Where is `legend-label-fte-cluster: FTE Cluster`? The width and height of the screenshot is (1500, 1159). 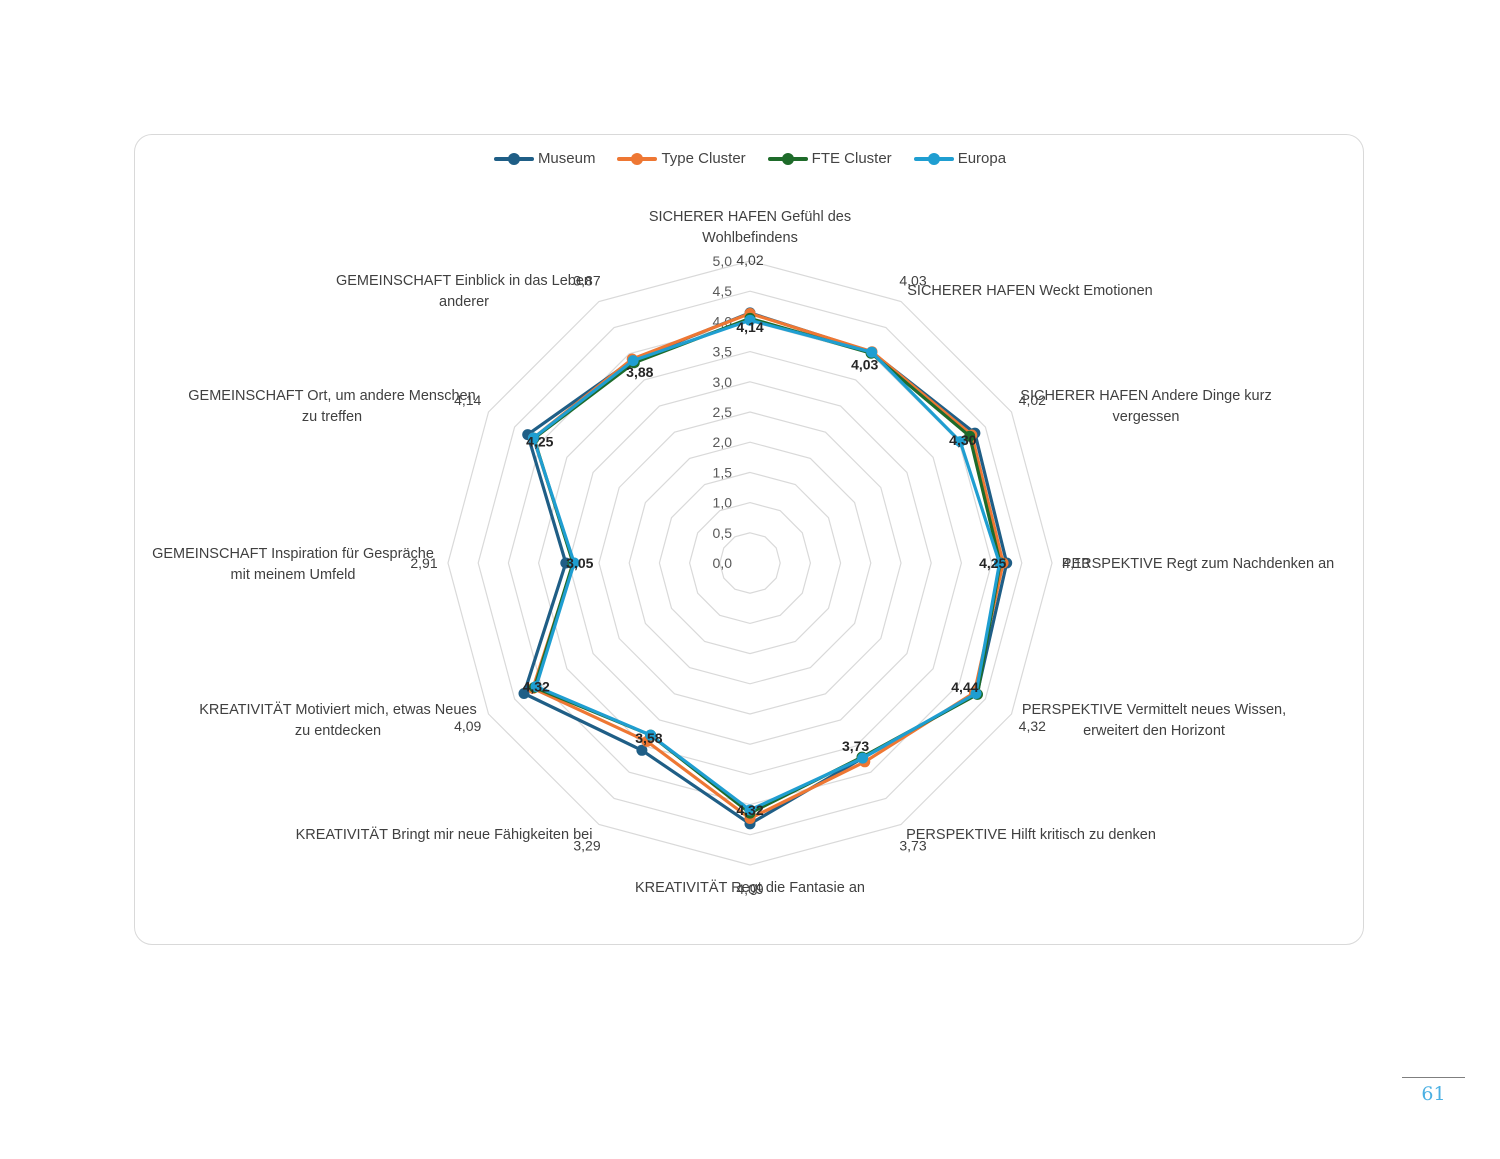 legend-label-fte-cluster: FTE Cluster is located at coordinates (851, 158).